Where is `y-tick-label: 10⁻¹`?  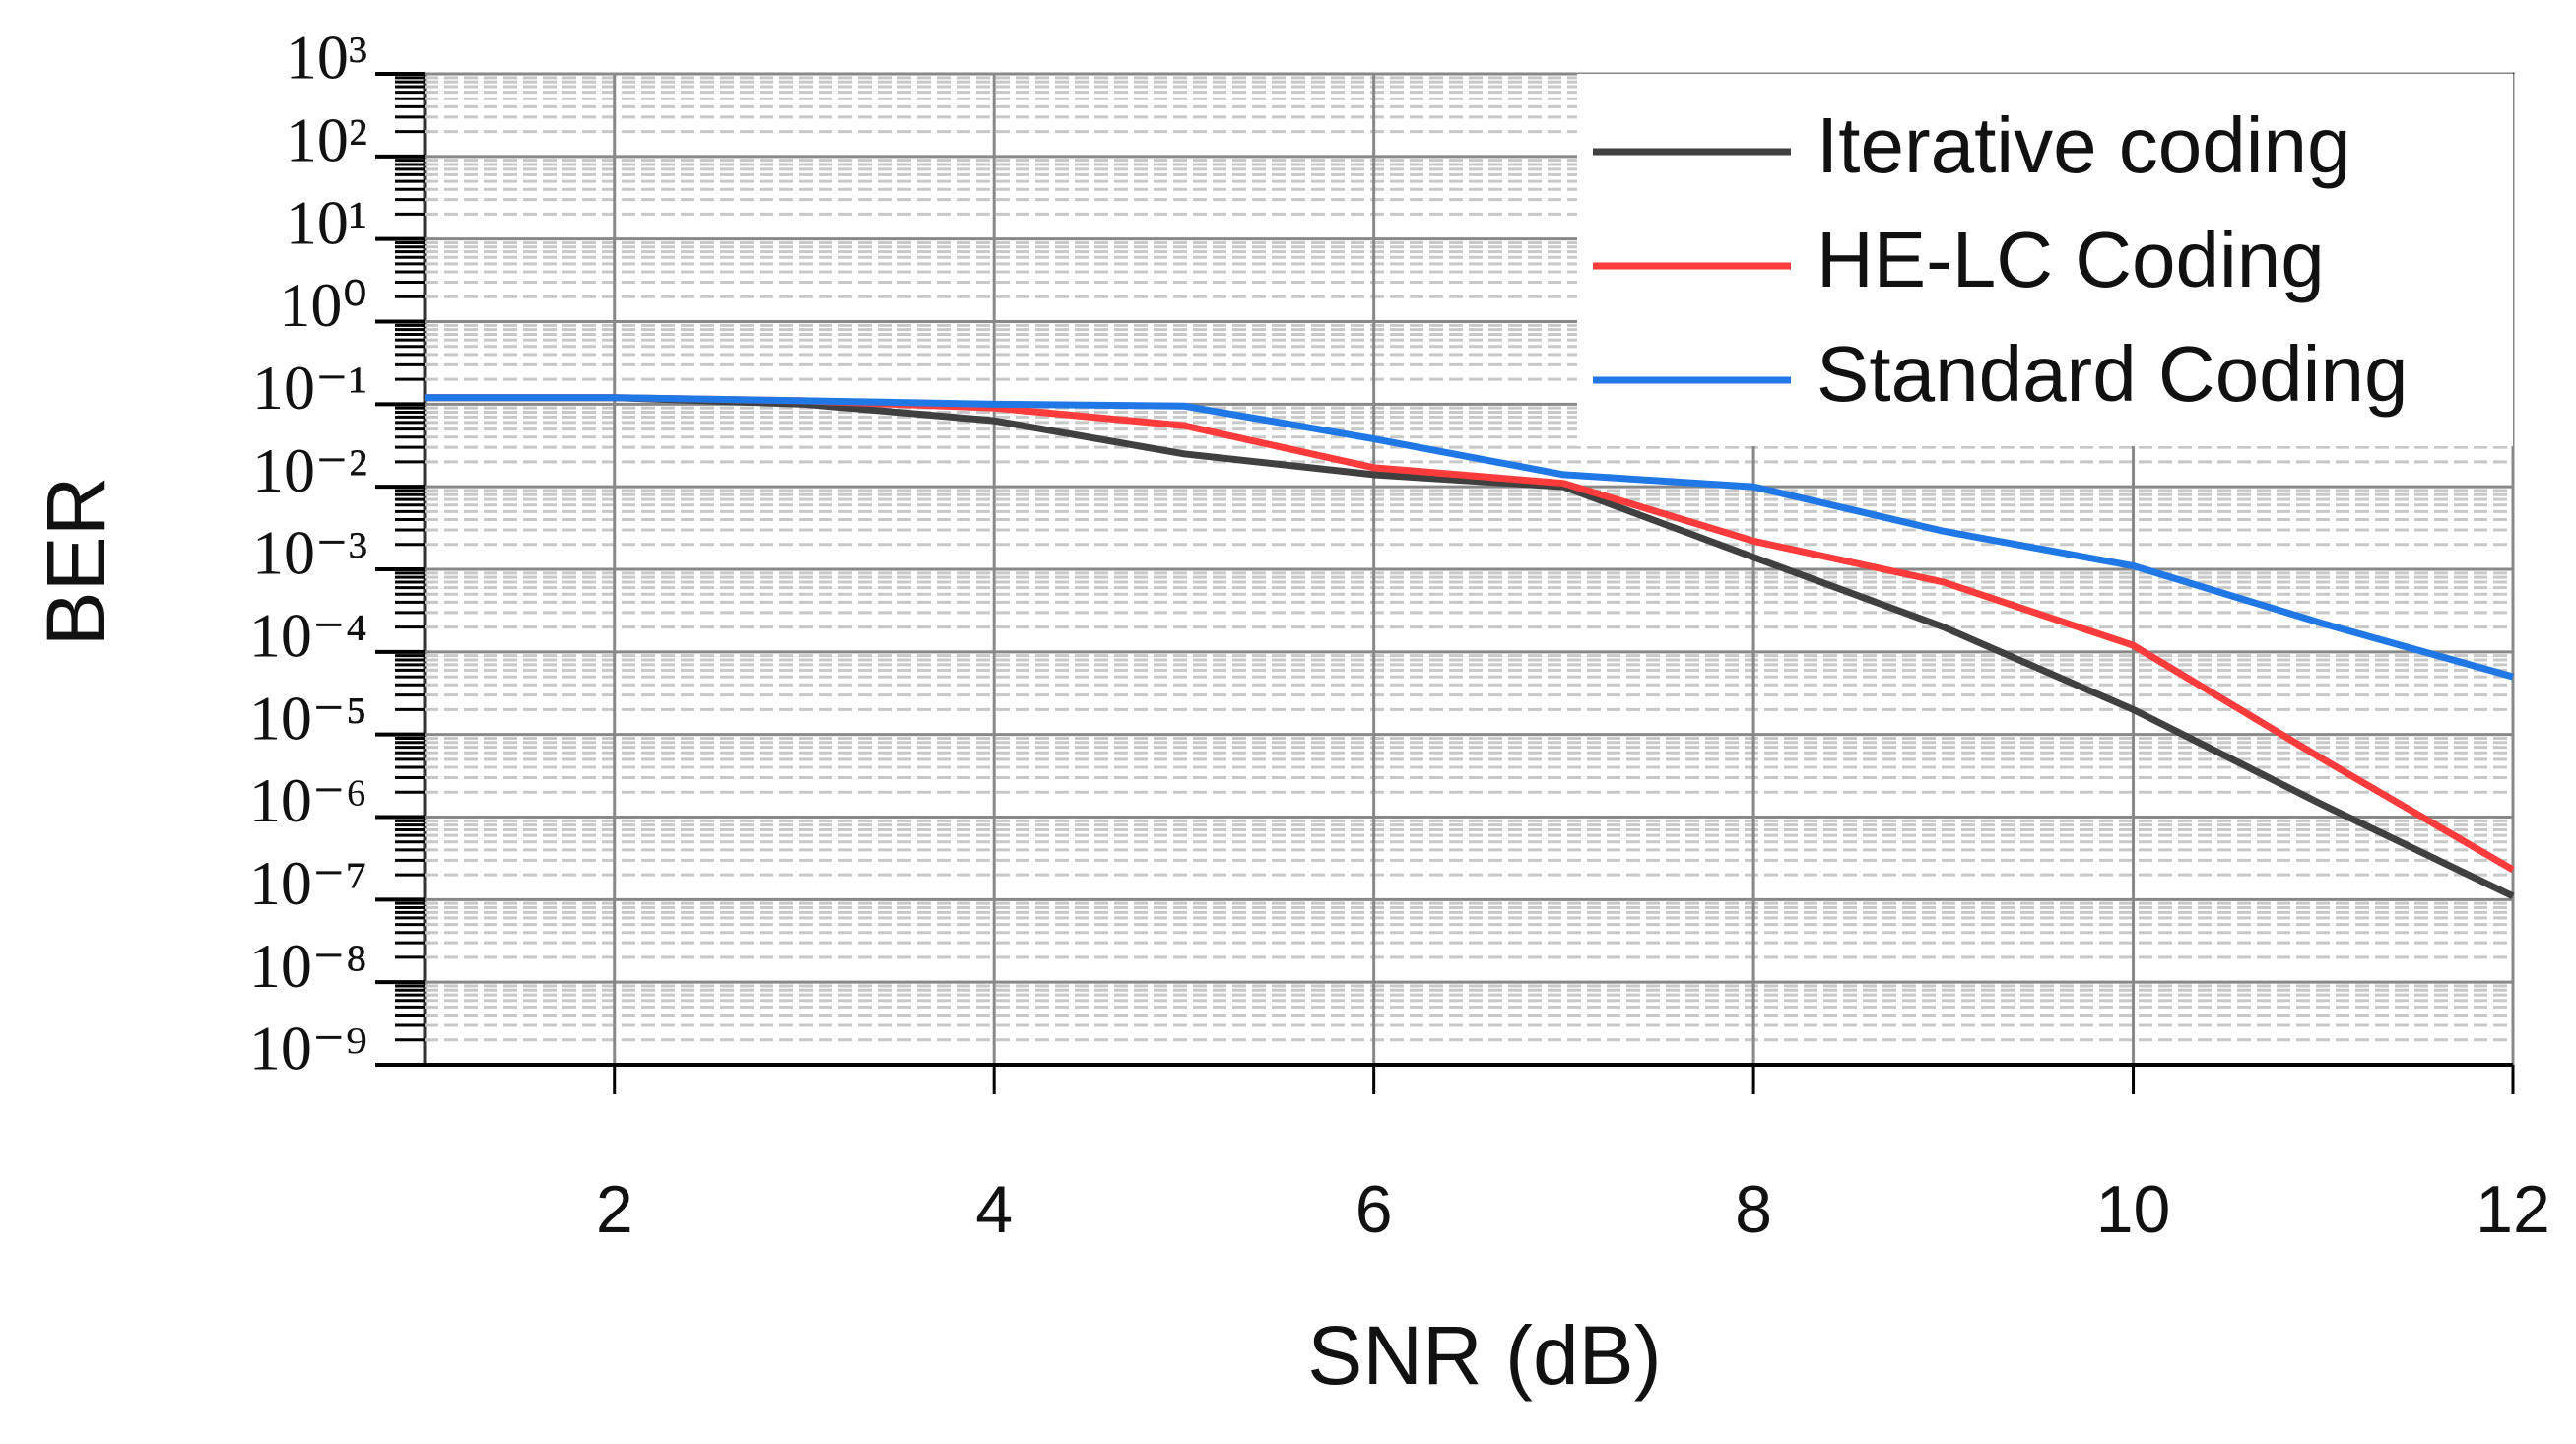 y-tick-label: 10⁻¹ is located at coordinates (310, 388).